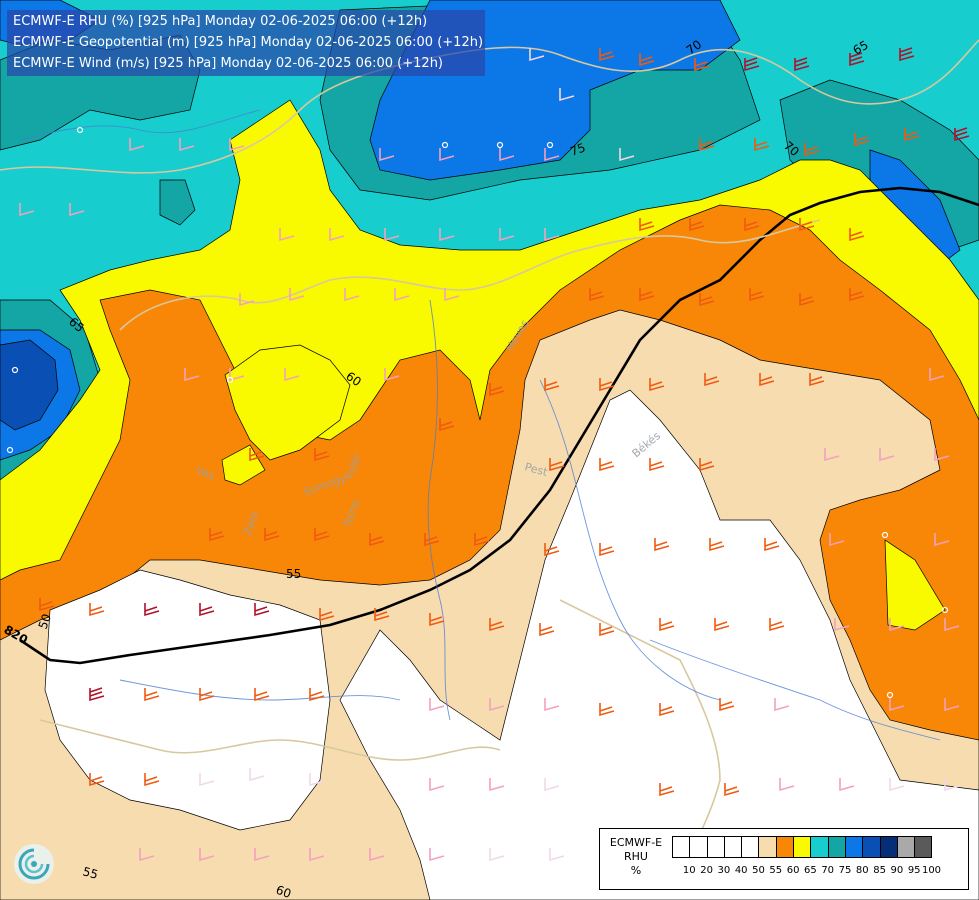 Image resolution: width=979 pixels, height=900 pixels. Describe the element at coordinates (636, 842) in the screenshot. I see `legend-caption-model: ECMWF-E` at that location.